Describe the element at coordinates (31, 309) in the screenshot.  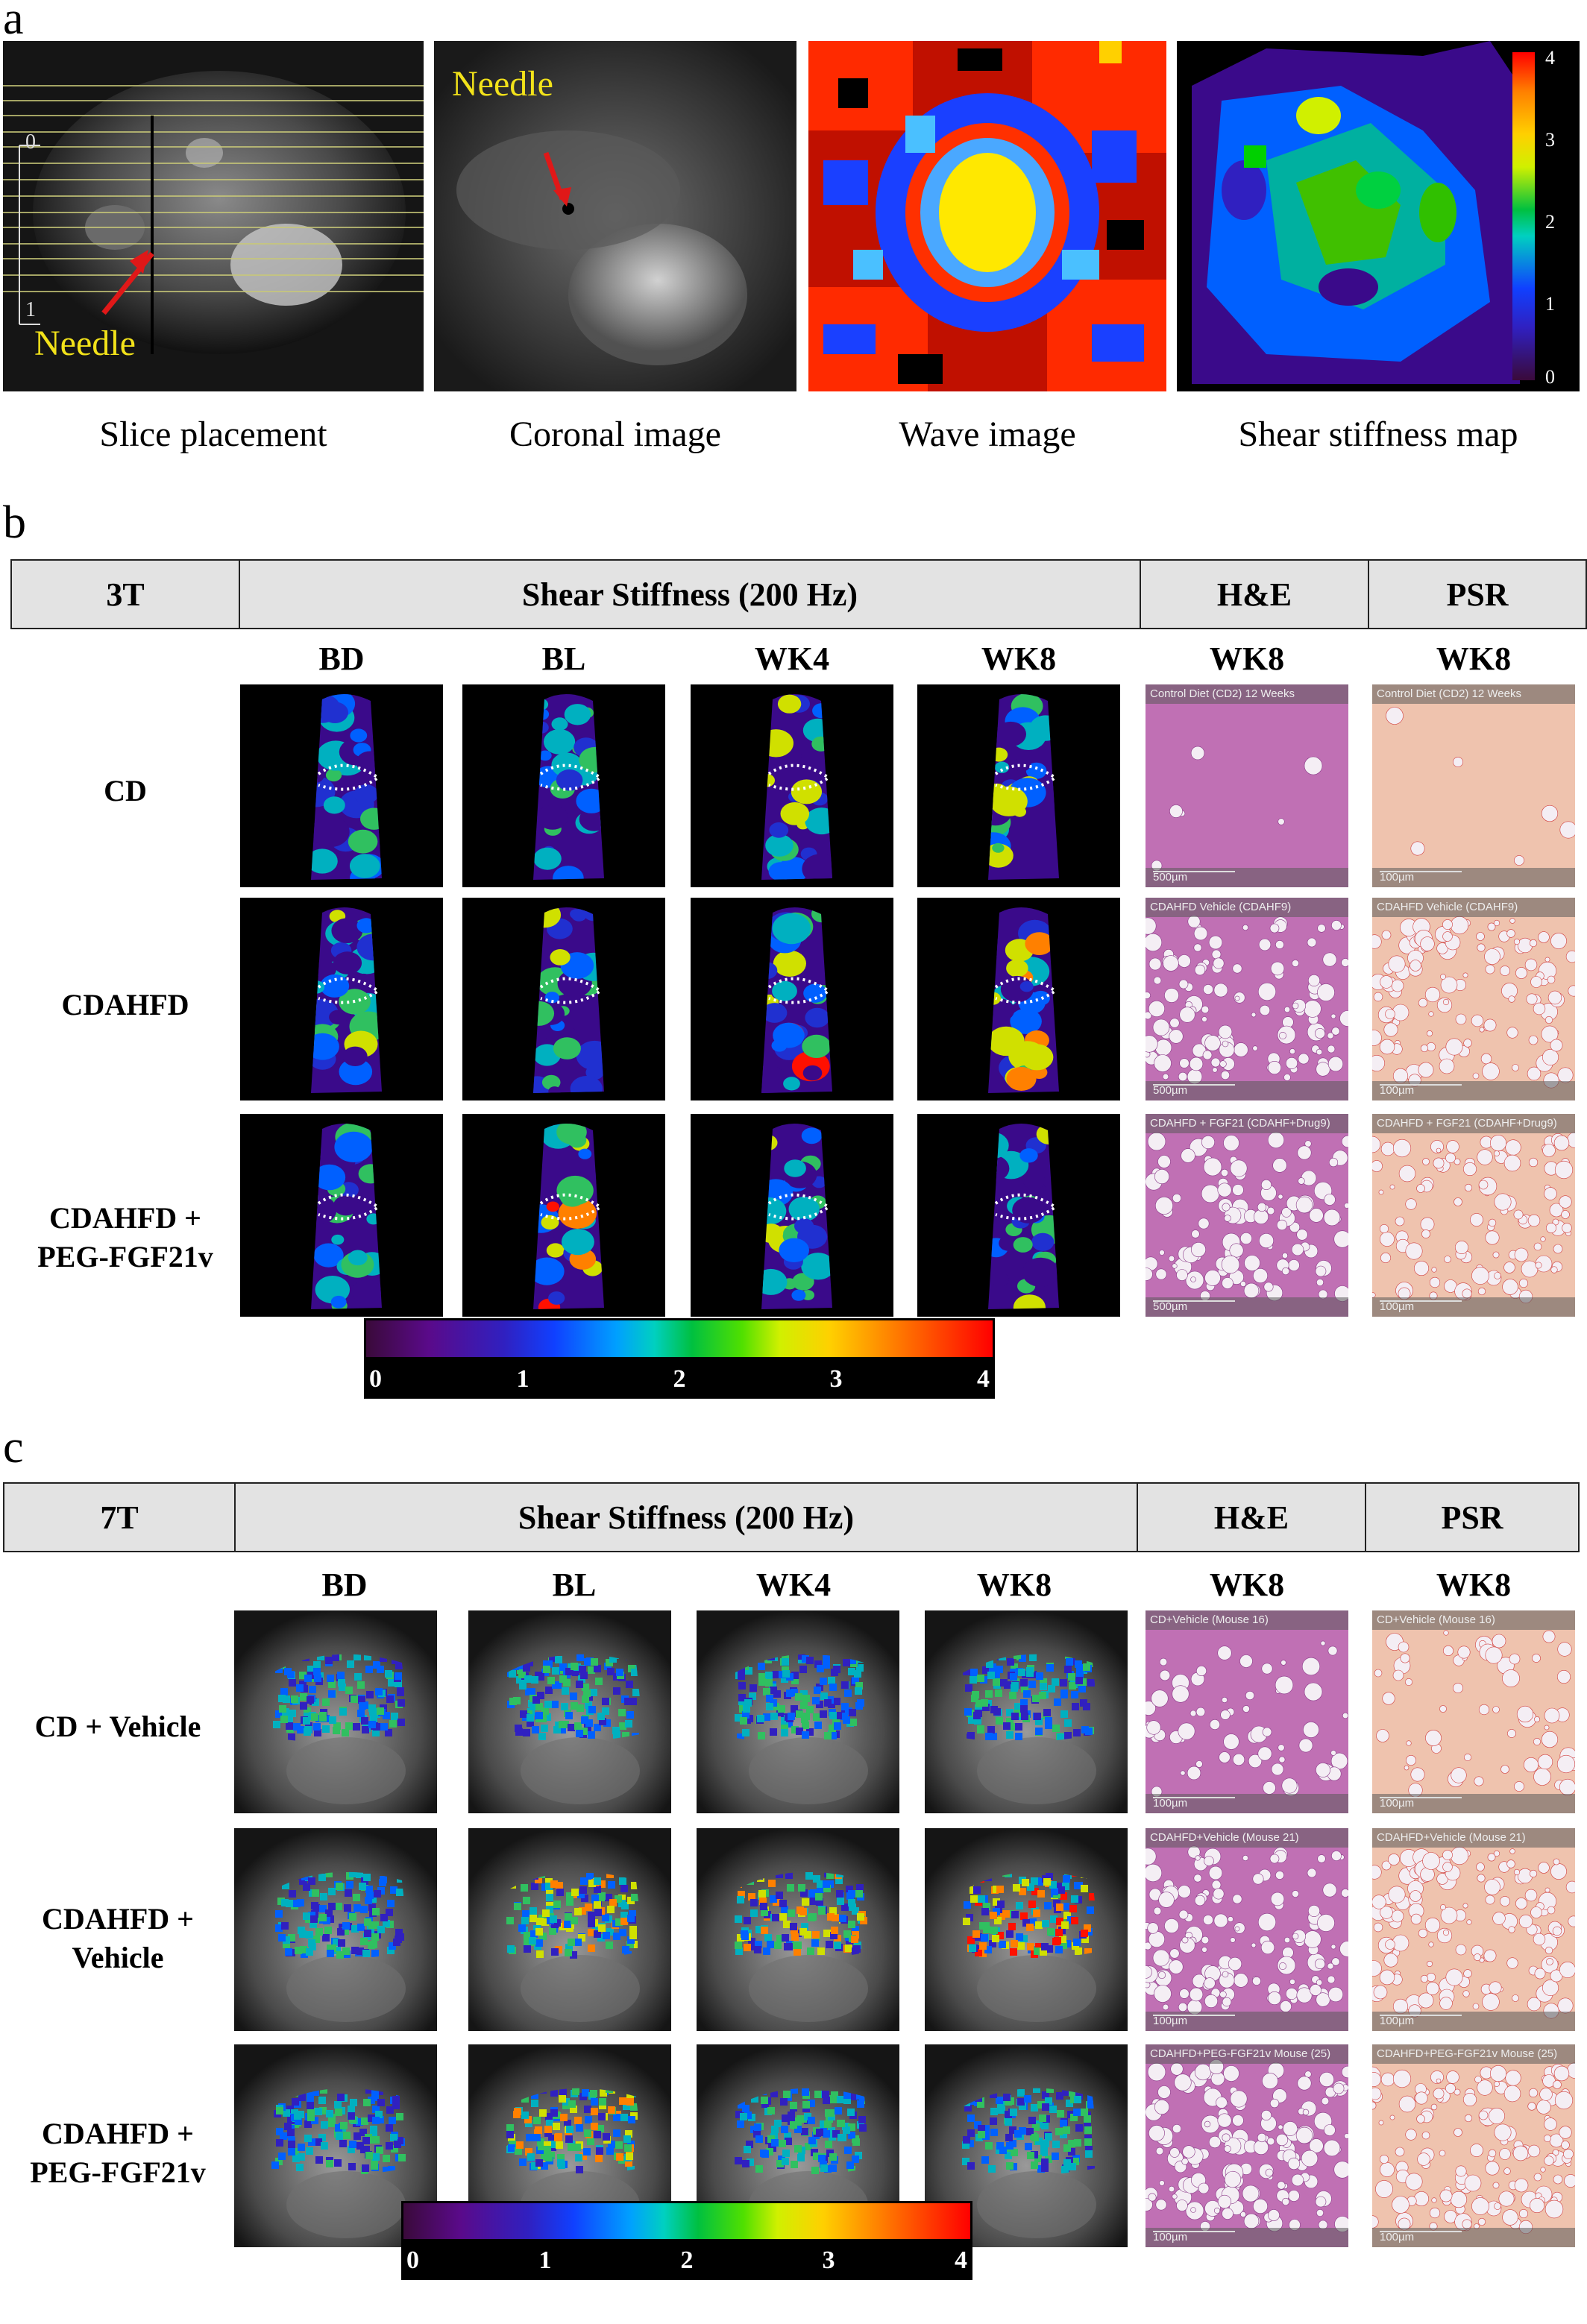
I see `ruler-bottom-label: 1` at that location.